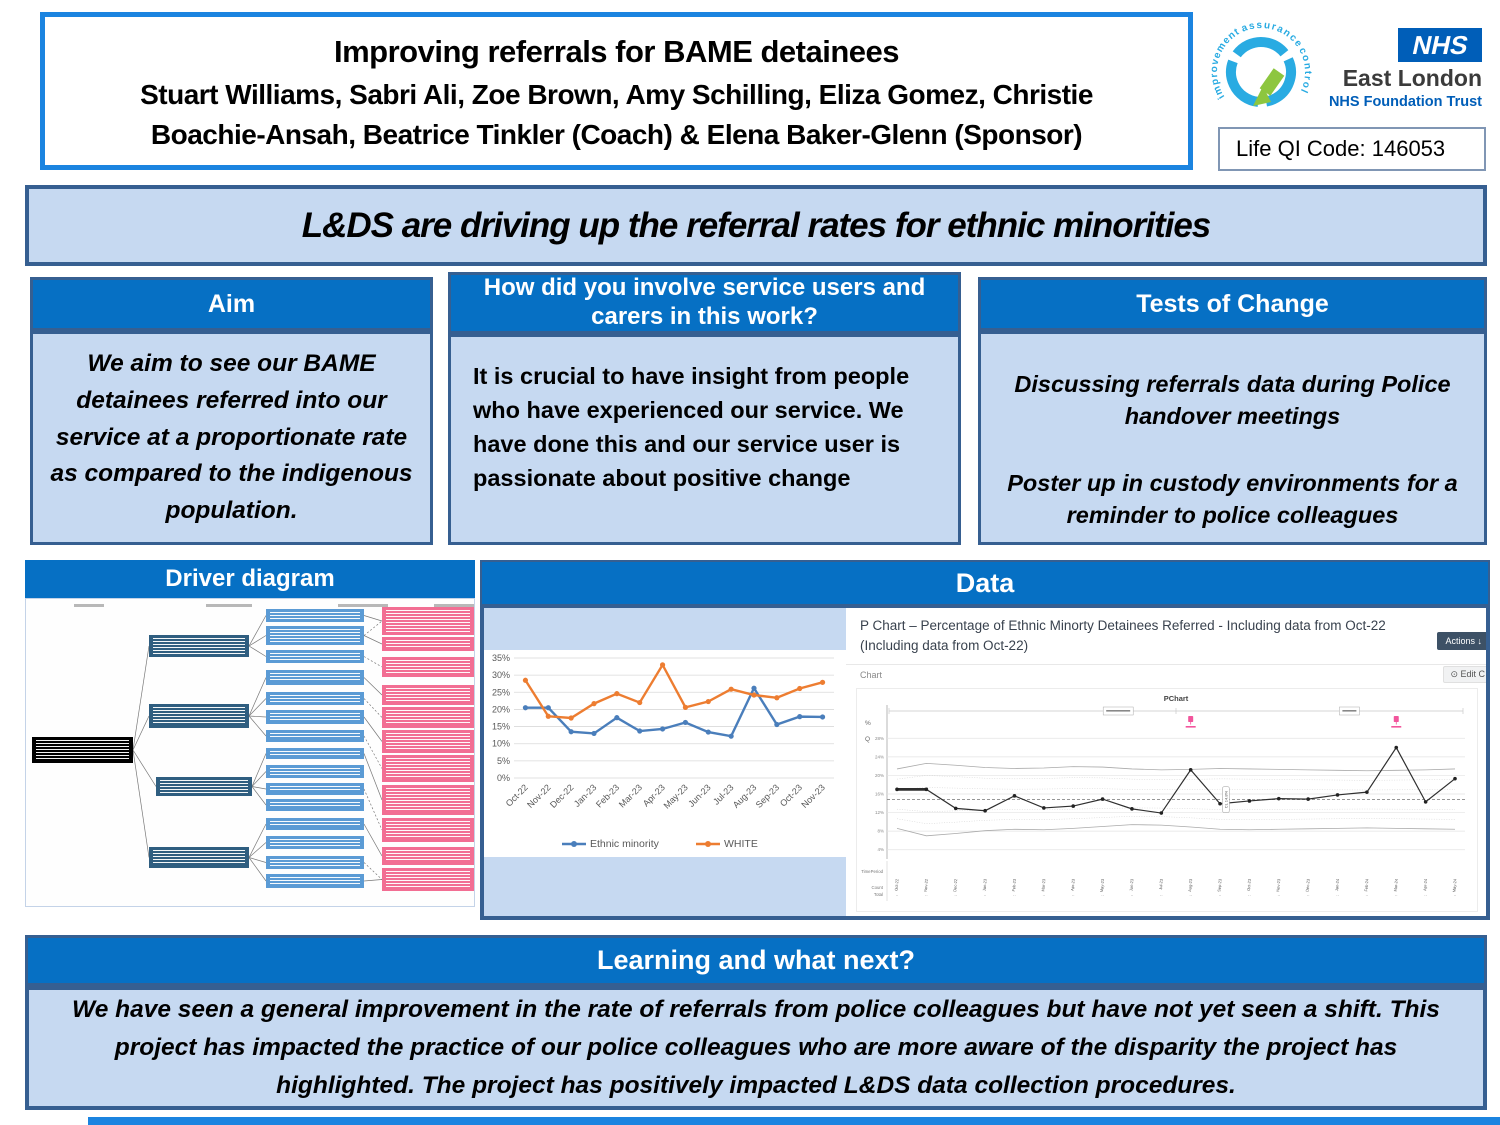 Image resolution: width=1500 pixels, height=1125 pixels. Describe the element at coordinates (878, 894) in the screenshot. I see `svg-text: Total` at that location.